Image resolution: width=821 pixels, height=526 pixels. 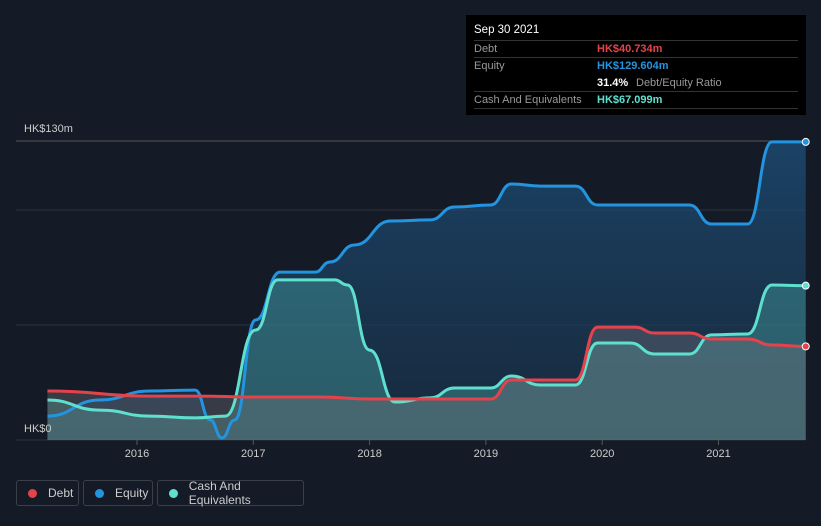 What do you see at coordinates (99, 493) in the screenshot?
I see `equity-dot-icon` at bounding box center [99, 493].